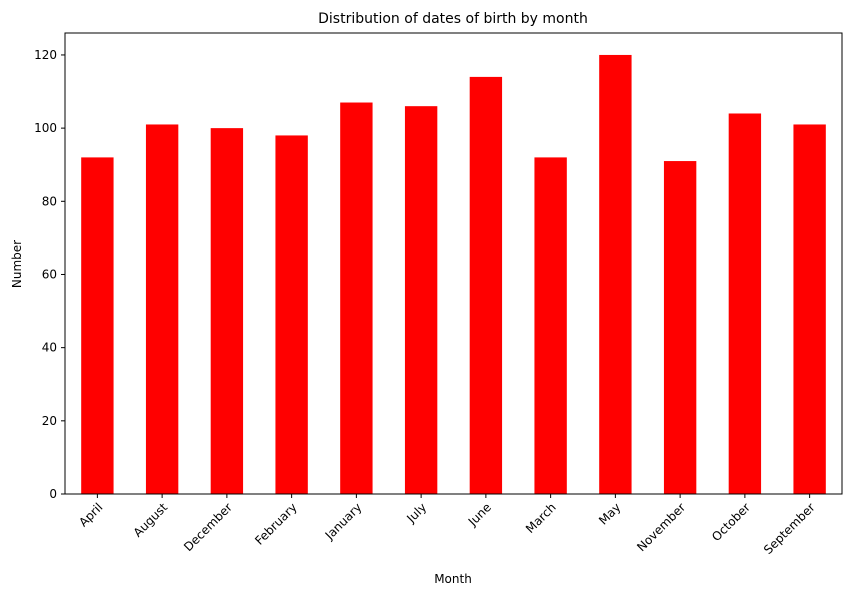 The height and width of the screenshot is (597, 850). Describe the element at coordinates (550, 325) in the screenshot. I see `bar-march` at that location.